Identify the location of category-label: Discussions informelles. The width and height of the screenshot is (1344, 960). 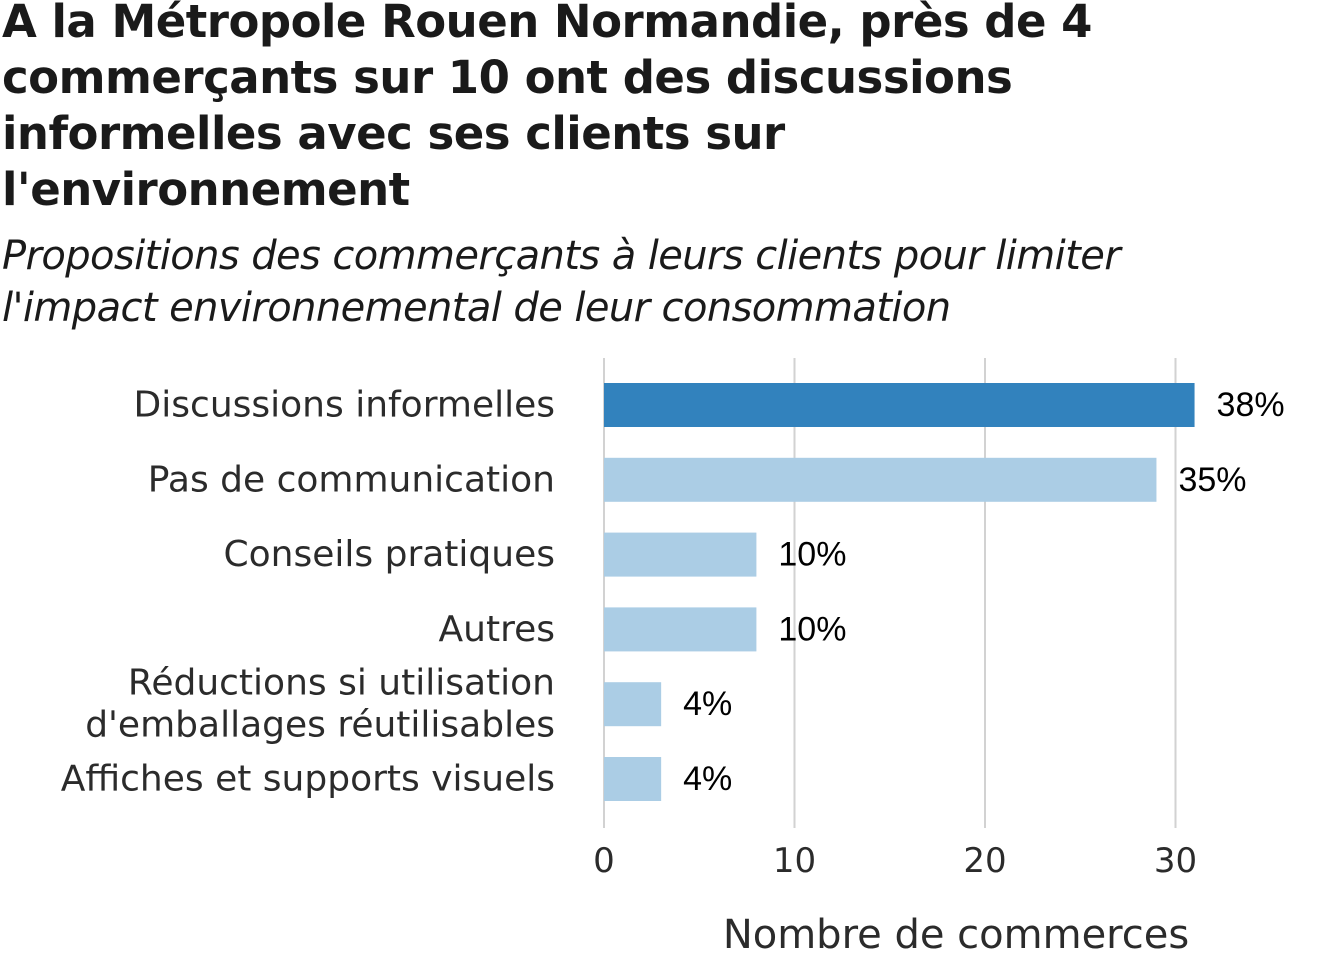
(344, 405).